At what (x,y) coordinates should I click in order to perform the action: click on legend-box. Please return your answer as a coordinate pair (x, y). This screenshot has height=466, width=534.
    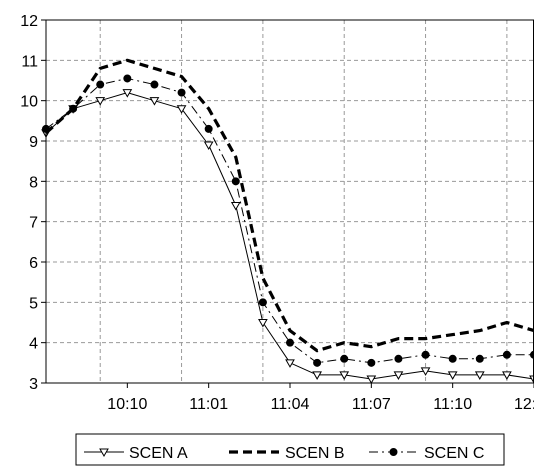
    Looking at the image, I should click on (290, 449).